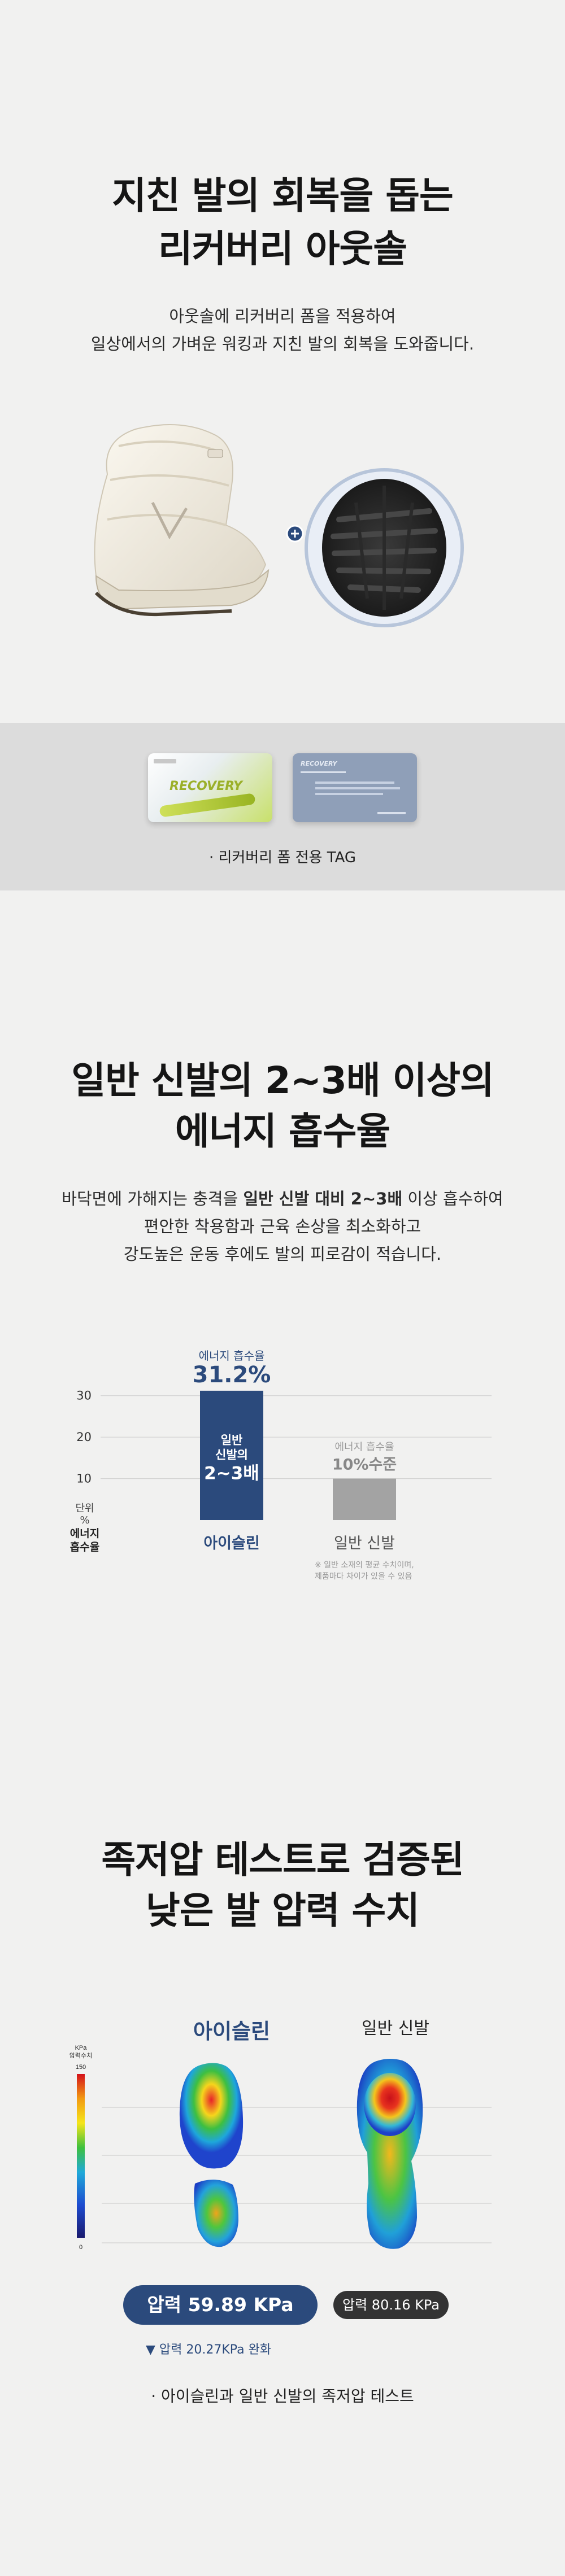 This screenshot has width=565, height=2576. I want to click on chart-footnote-line1: ※ 일반 소재의 평균 수치이며,, so click(364, 1566).